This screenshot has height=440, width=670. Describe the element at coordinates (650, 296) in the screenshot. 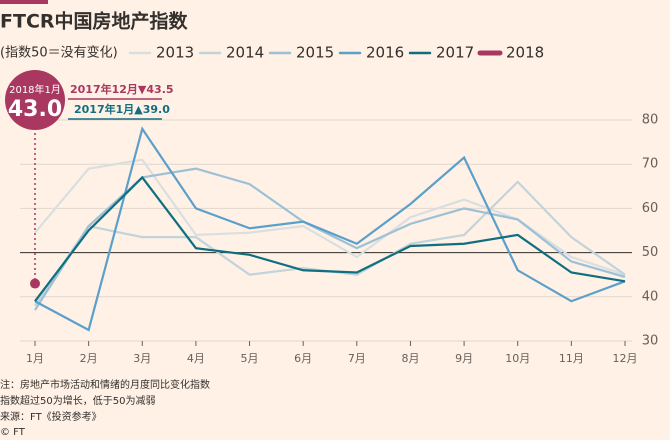

I see `y-tick-label: 40` at that location.